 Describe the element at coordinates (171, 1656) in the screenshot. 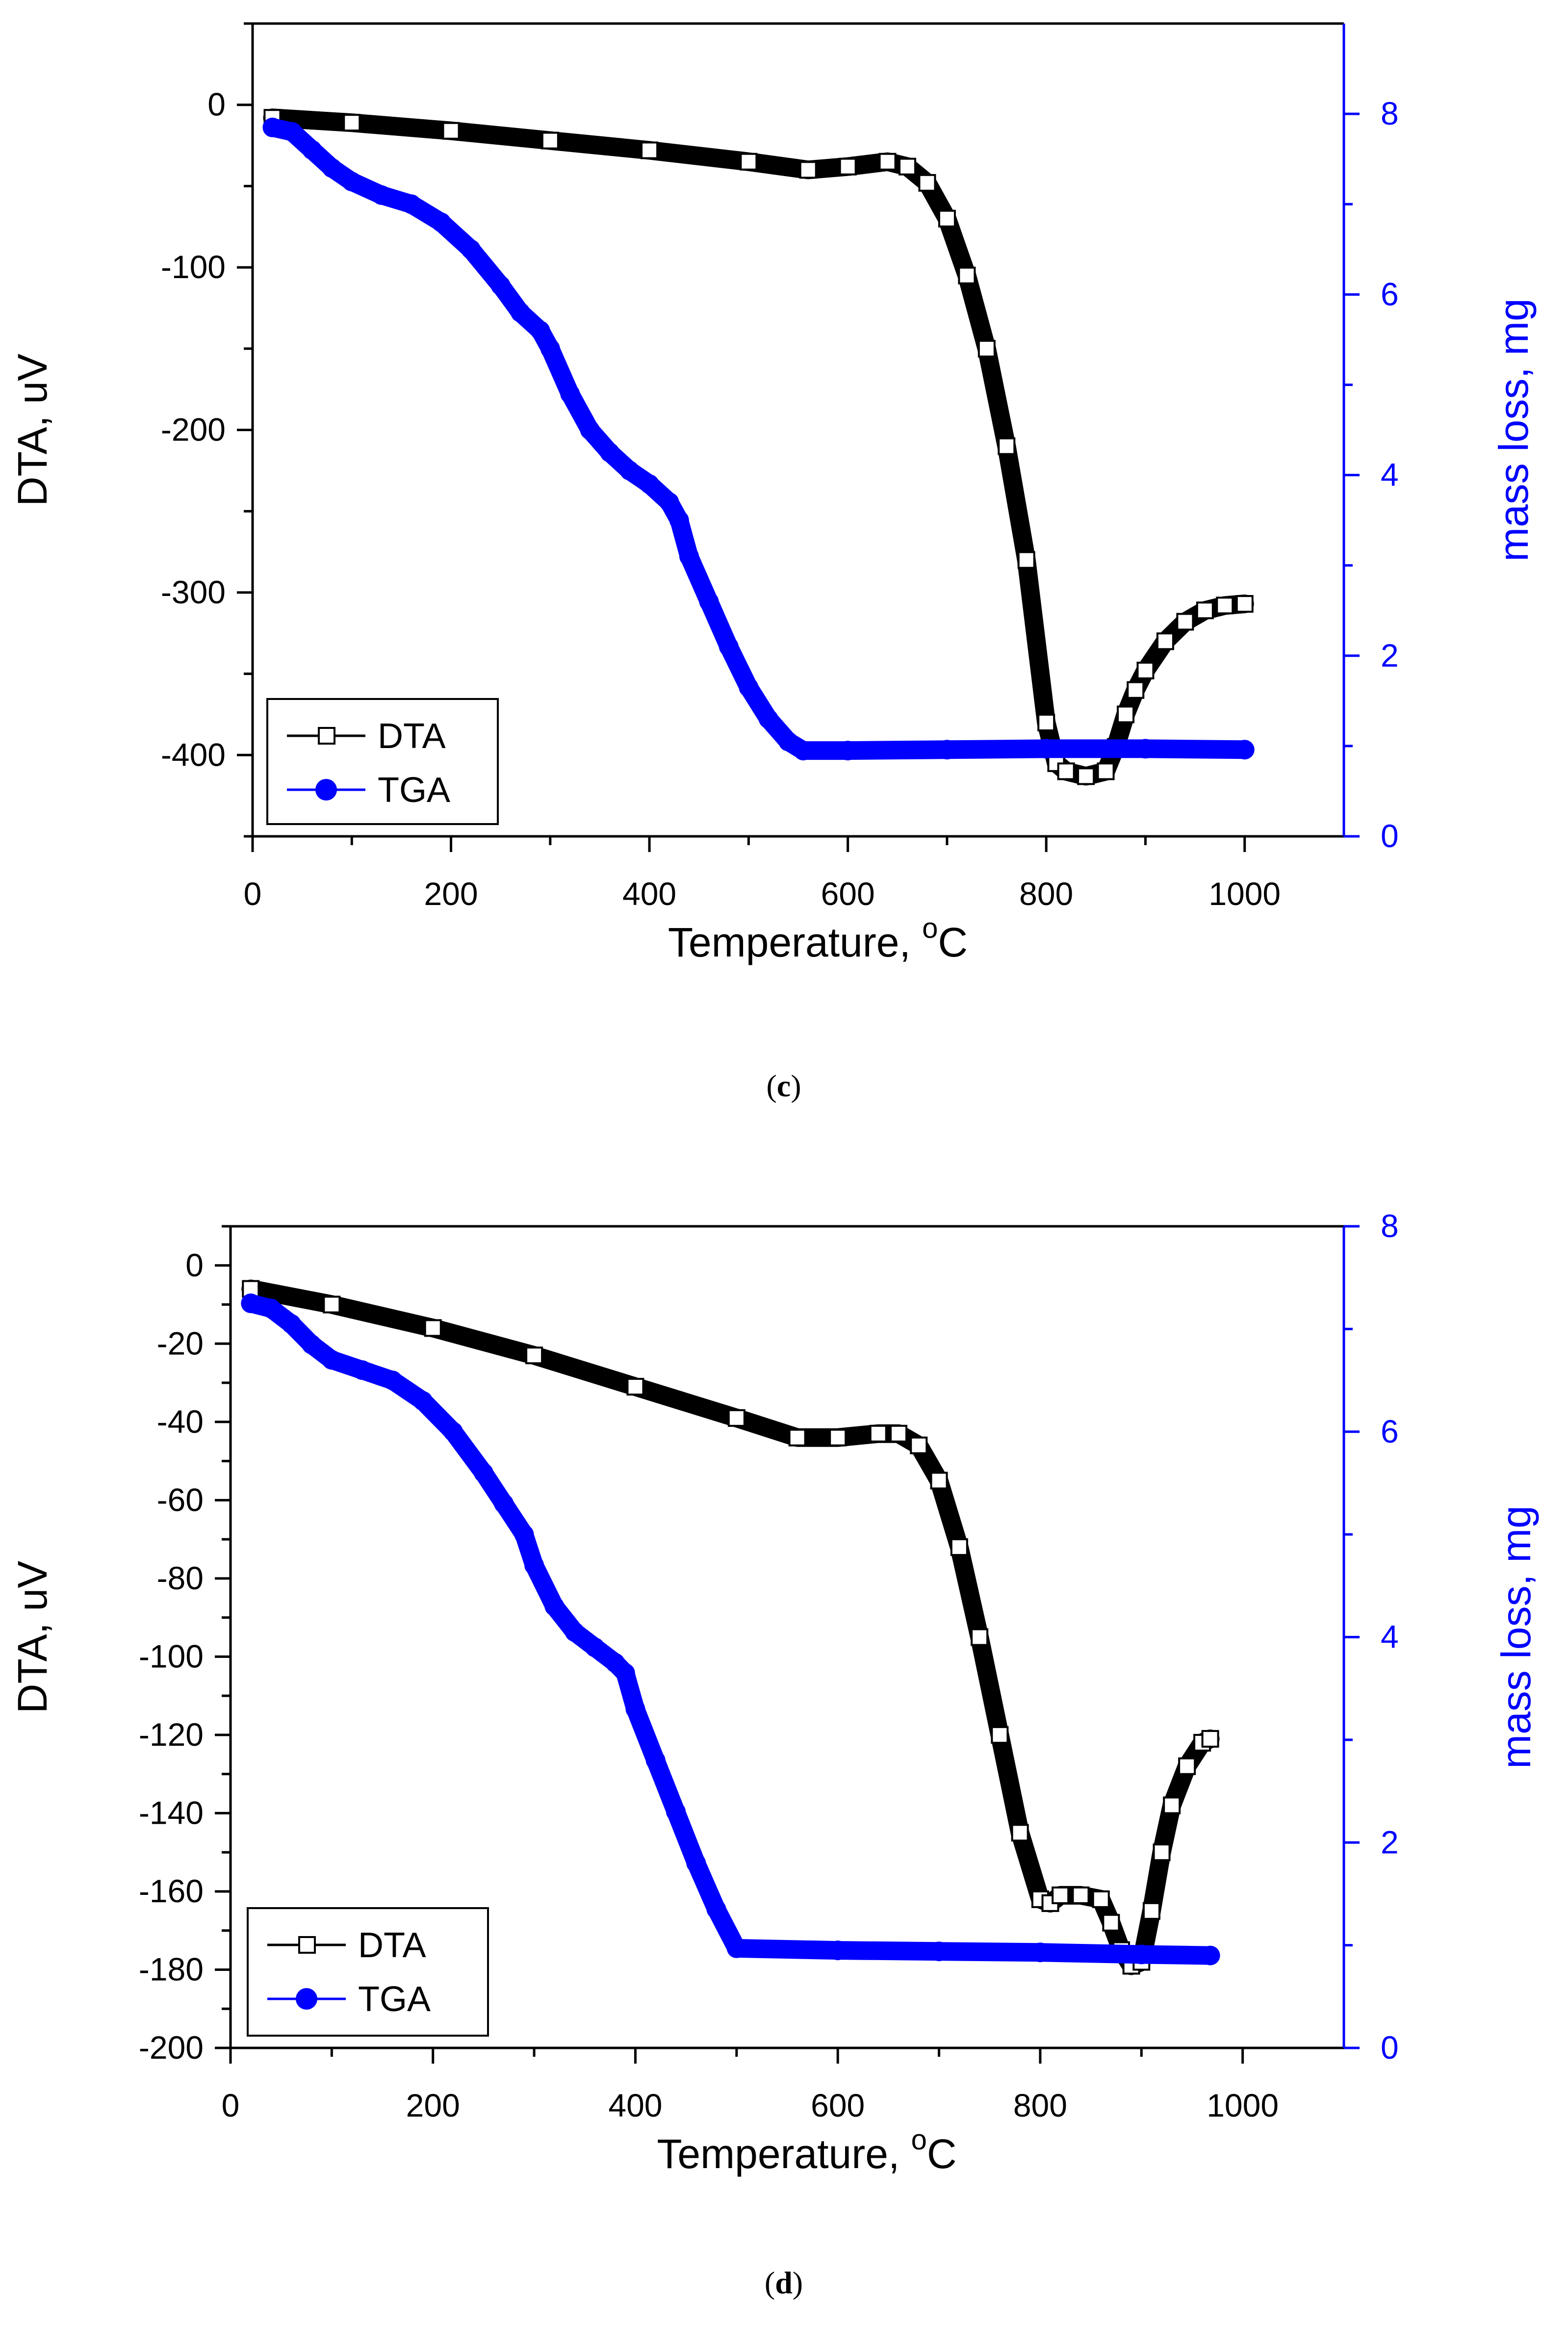

I see `y-tick-label: -100` at that location.